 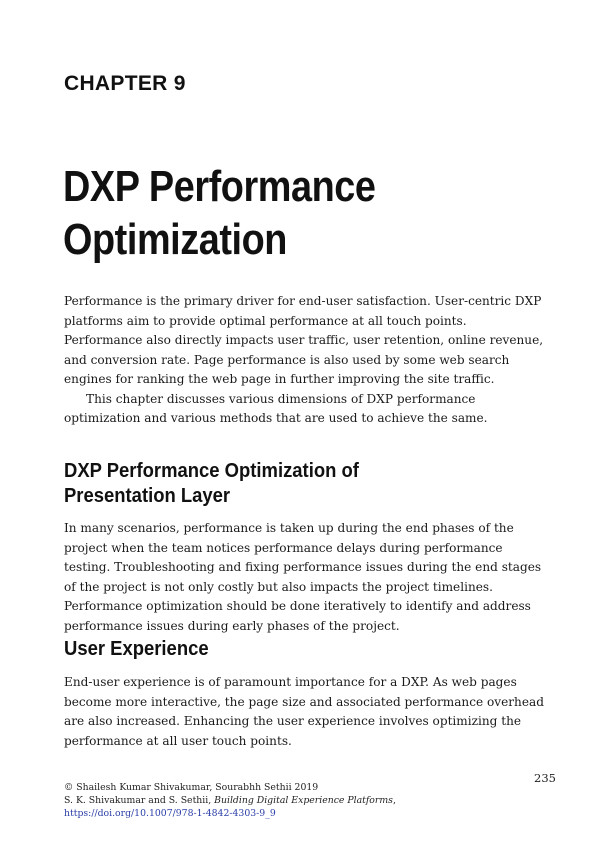 I want to click on page-number: 235, so click(x=545, y=778).